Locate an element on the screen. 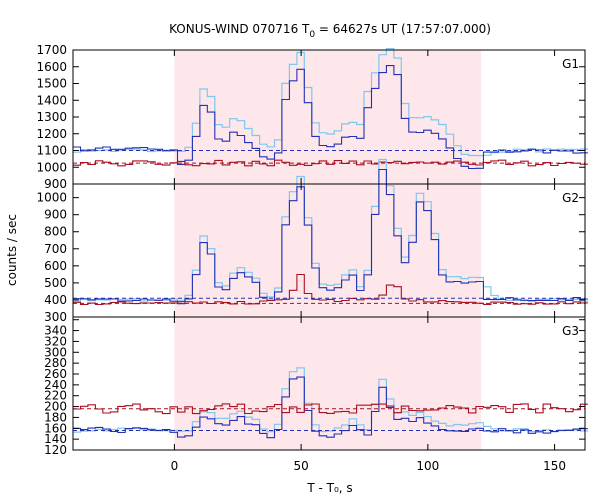  y-tick-label: 1300 is located at coordinates (51, 117).